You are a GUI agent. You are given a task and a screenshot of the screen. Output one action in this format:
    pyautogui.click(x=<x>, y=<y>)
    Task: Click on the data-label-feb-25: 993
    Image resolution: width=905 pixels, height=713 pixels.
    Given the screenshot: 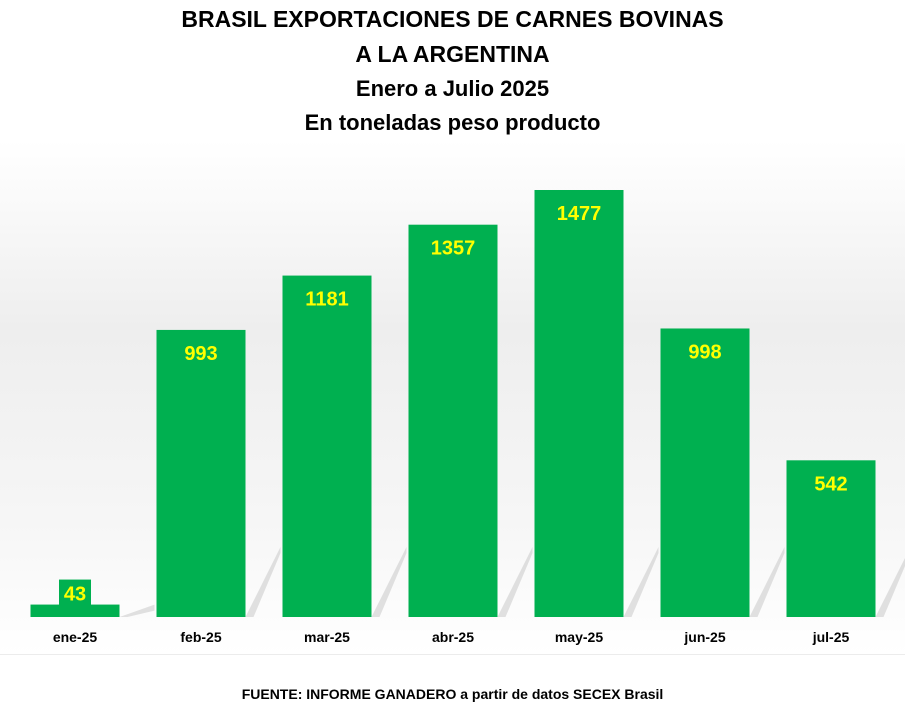 What is the action you would take?
    pyautogui.click(x=200, y=354)
    